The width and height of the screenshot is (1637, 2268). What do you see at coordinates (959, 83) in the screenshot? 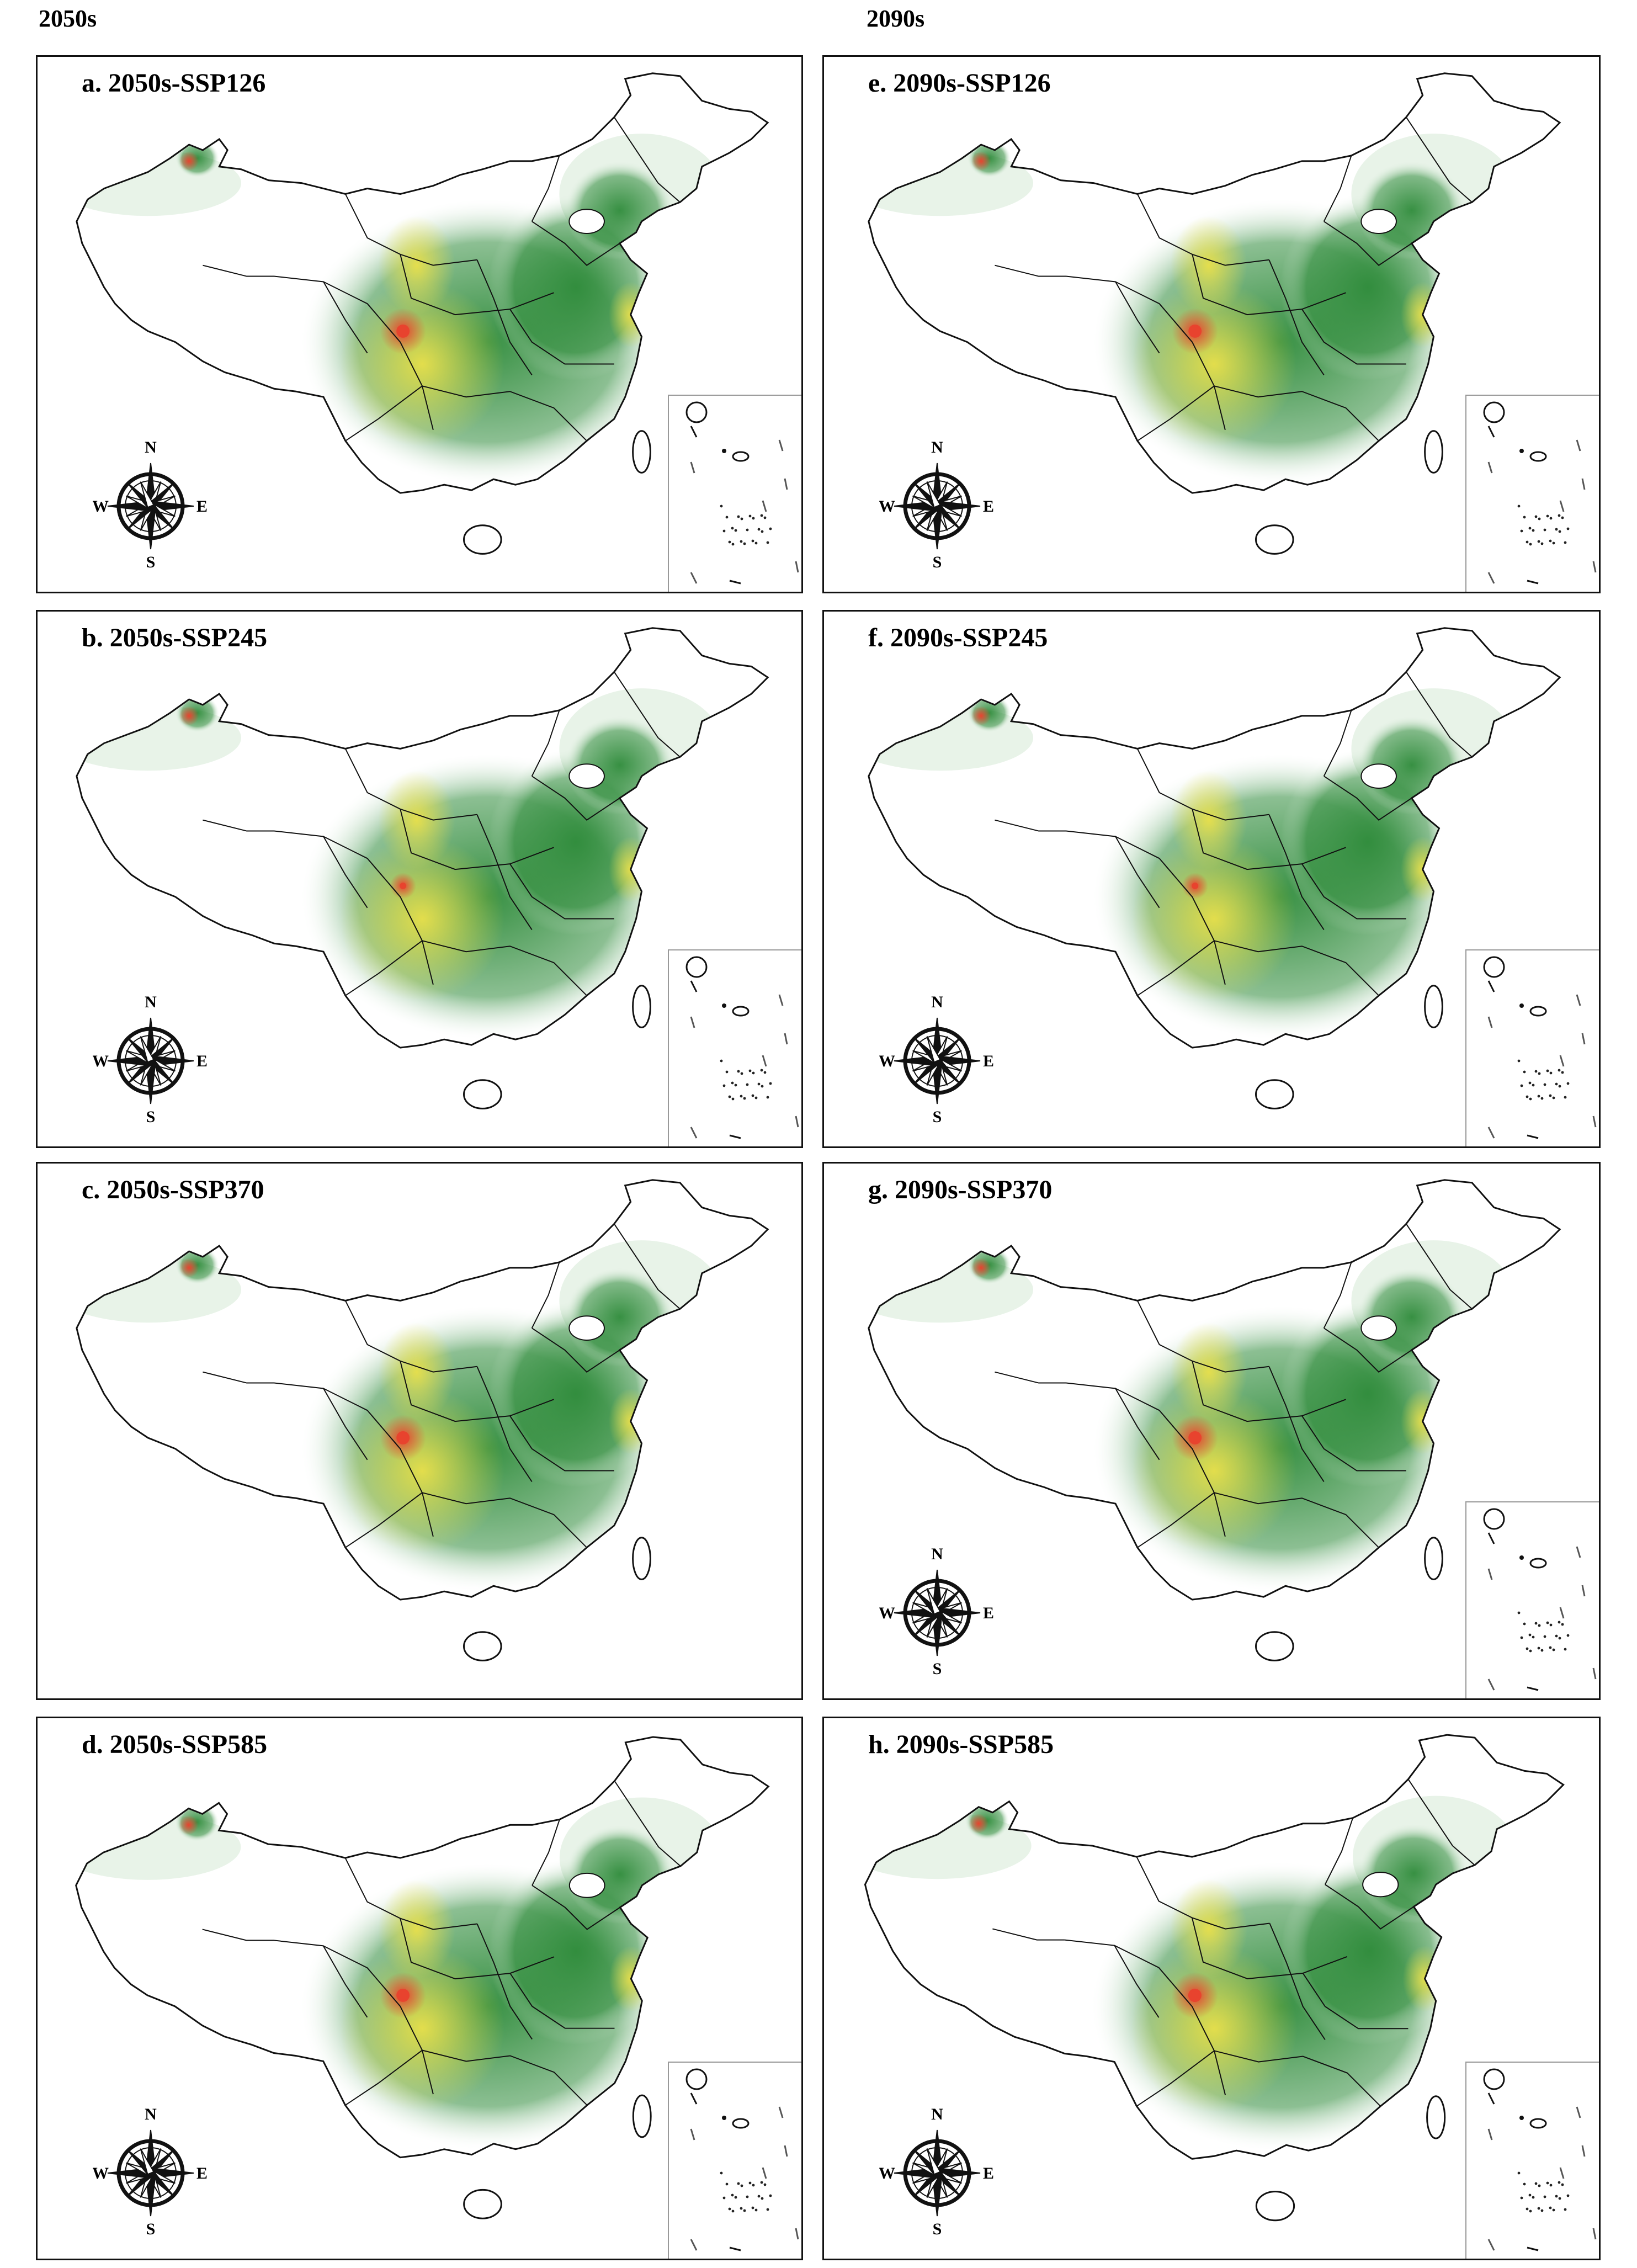
I see `panel-title: e. 2090s-SSP126` at bounding box center [959, 83].